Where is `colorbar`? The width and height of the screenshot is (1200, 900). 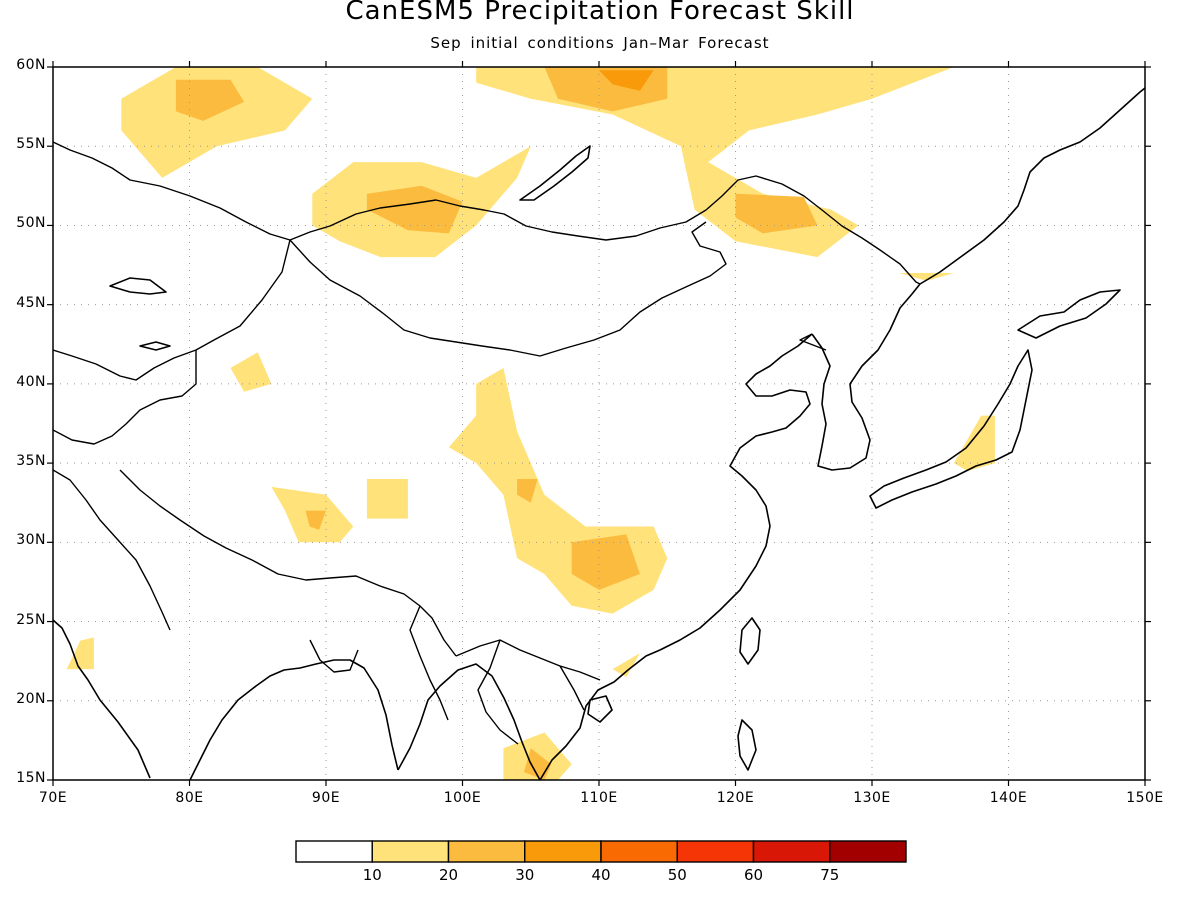
colorbar is located at coordinates (601, 851).